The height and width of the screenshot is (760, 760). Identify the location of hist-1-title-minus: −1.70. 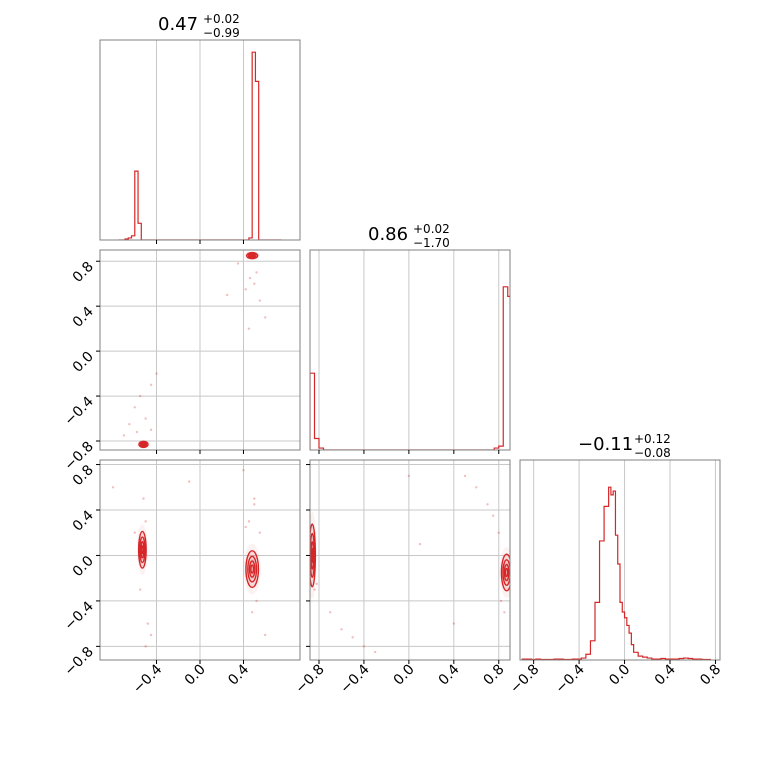
(431, 243).